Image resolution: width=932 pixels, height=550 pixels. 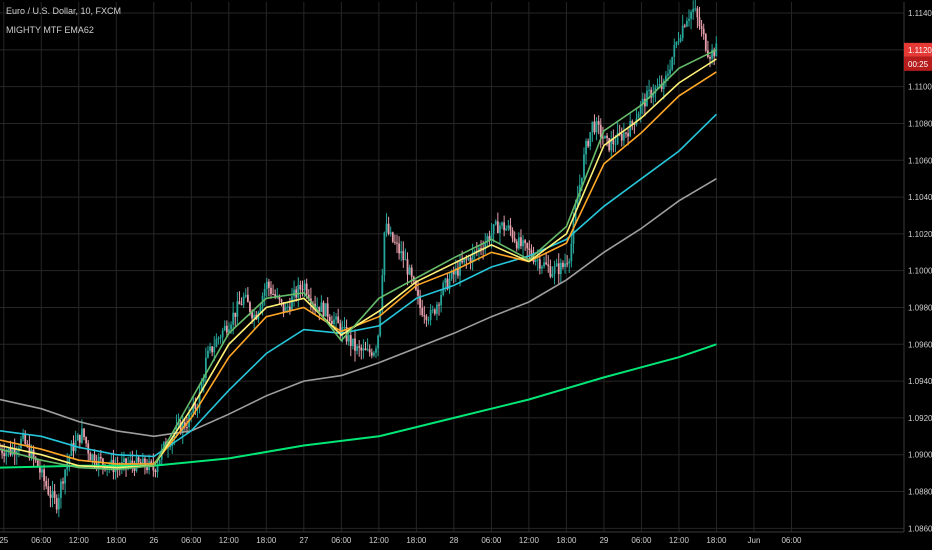 I want to click on x-tick-label: 26, so click(x=153, y=540).